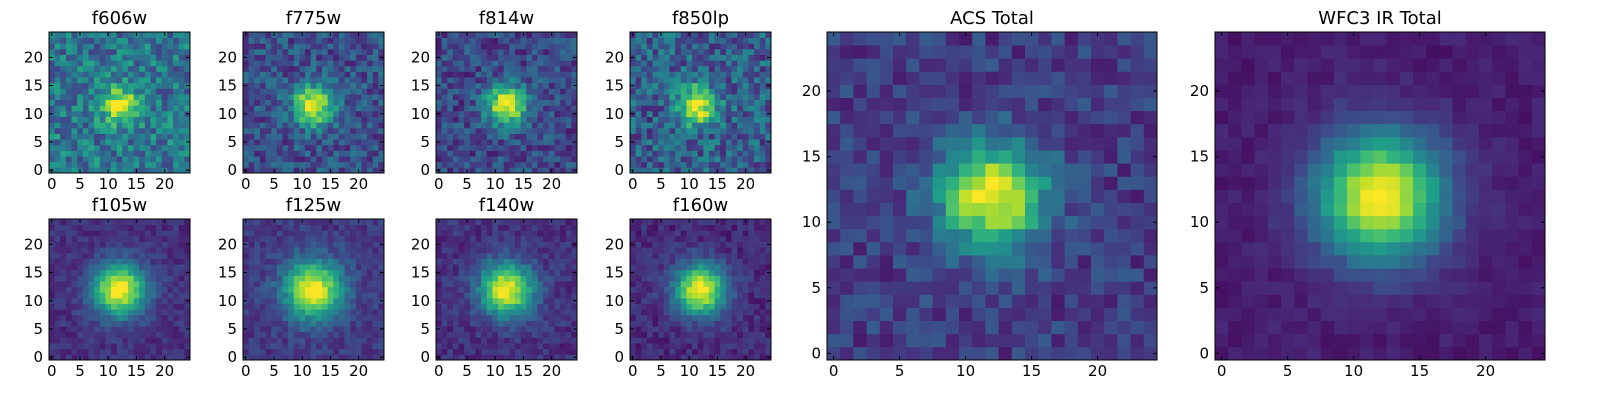 This screenshot has height=400, width=1600. Describe the element at coordinates (420, 114) in the screenshot. I see `y-tick-label: 10` at that location.